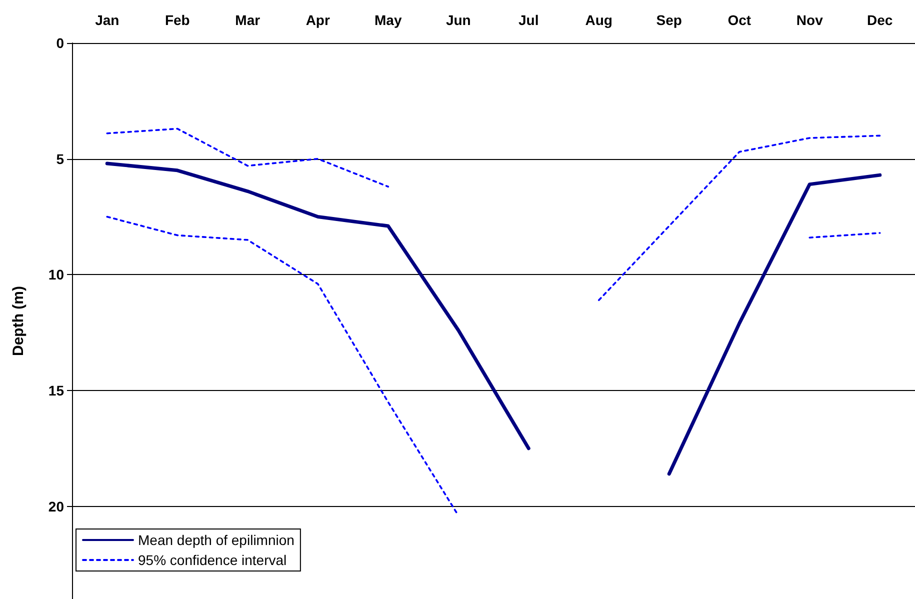 The height and width of the screenshot is (599, 915). Describe the element at coordinates (60, 158) in the screenshot. I see `y-tick-label: 5` at that location.